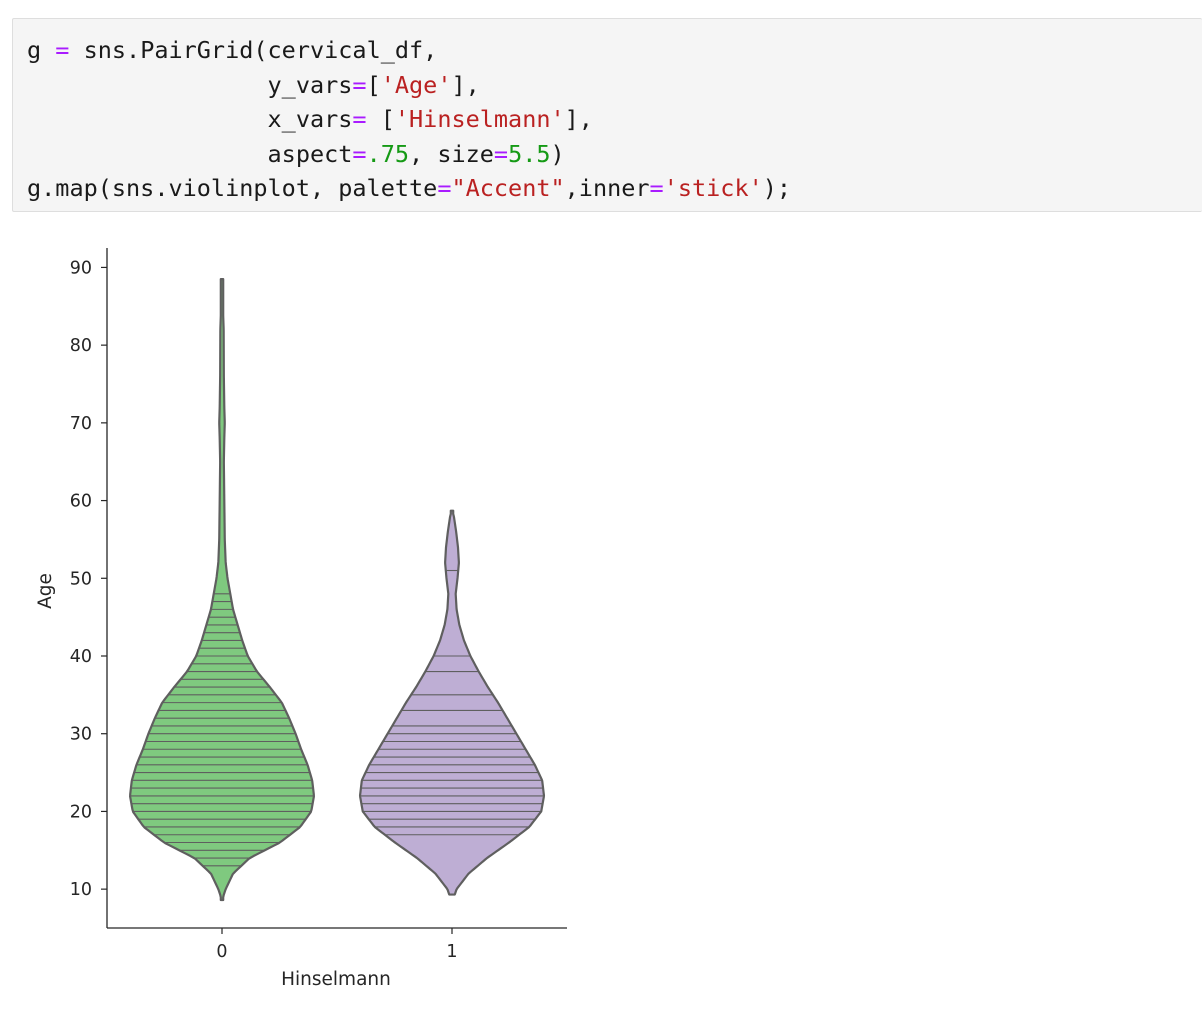  What do you see at coordinates (190, 119) in the screenshot?
I see `code-token: x_vars` at bounding box center [190, 119].